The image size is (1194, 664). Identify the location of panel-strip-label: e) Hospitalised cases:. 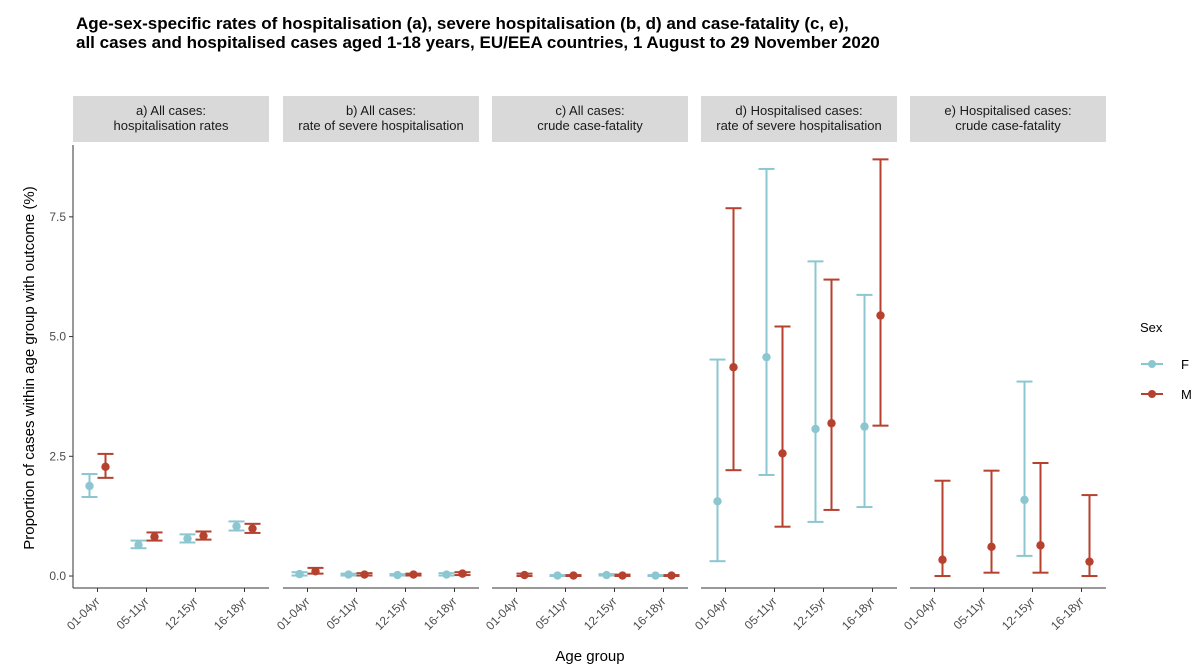
(1007, 110).